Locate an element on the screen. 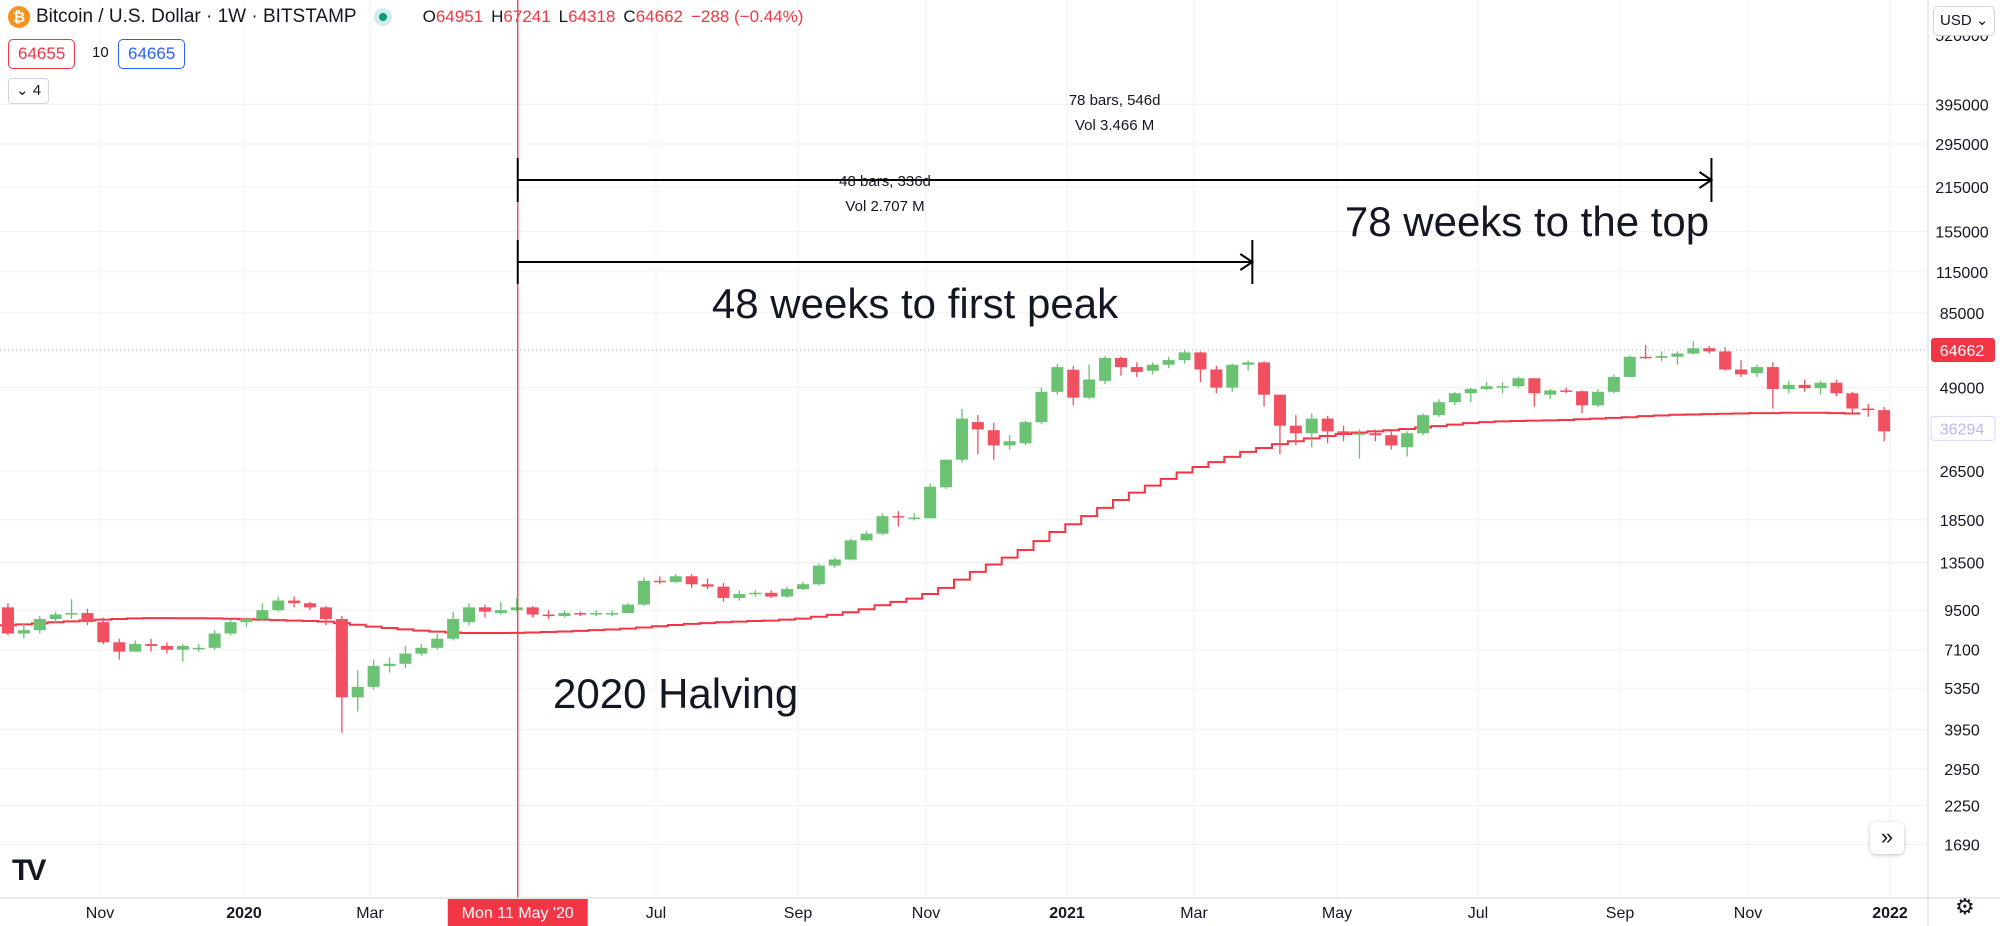  settings-gear-icon: ⚙ is located at coordinates (1965, 906).